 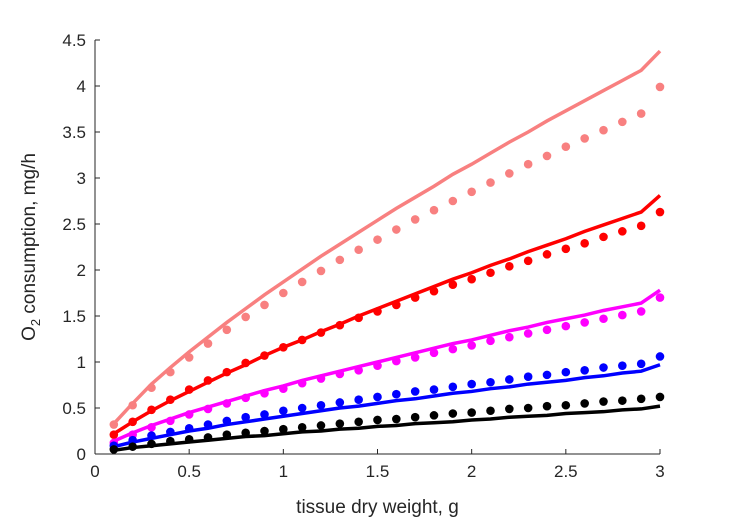 What do you see at coordinates (377, 507) in the screenshot?
I see `x-axis-label: tissue dry weight, g` at bounding box center [377, 507].